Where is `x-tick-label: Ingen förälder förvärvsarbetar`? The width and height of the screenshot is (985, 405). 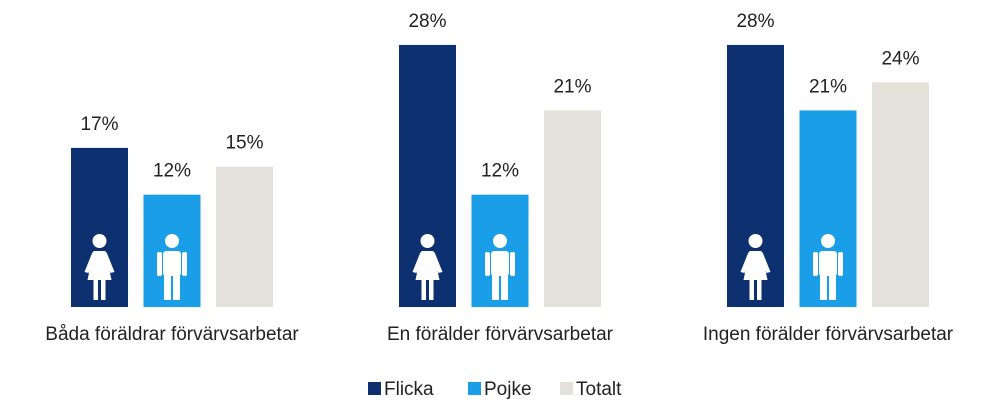
x-tick-label: Ingen förälder förvärvsarbetar is located at coordinates (828, 334).